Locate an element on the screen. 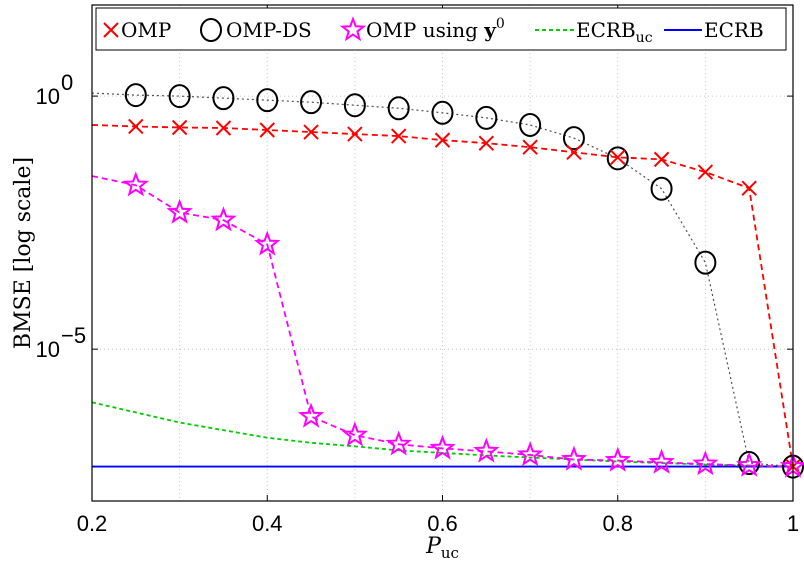 The width and height of the screenshot is (804, 561). legend-label: OMP using y0 is located at coordinates (435, 29).